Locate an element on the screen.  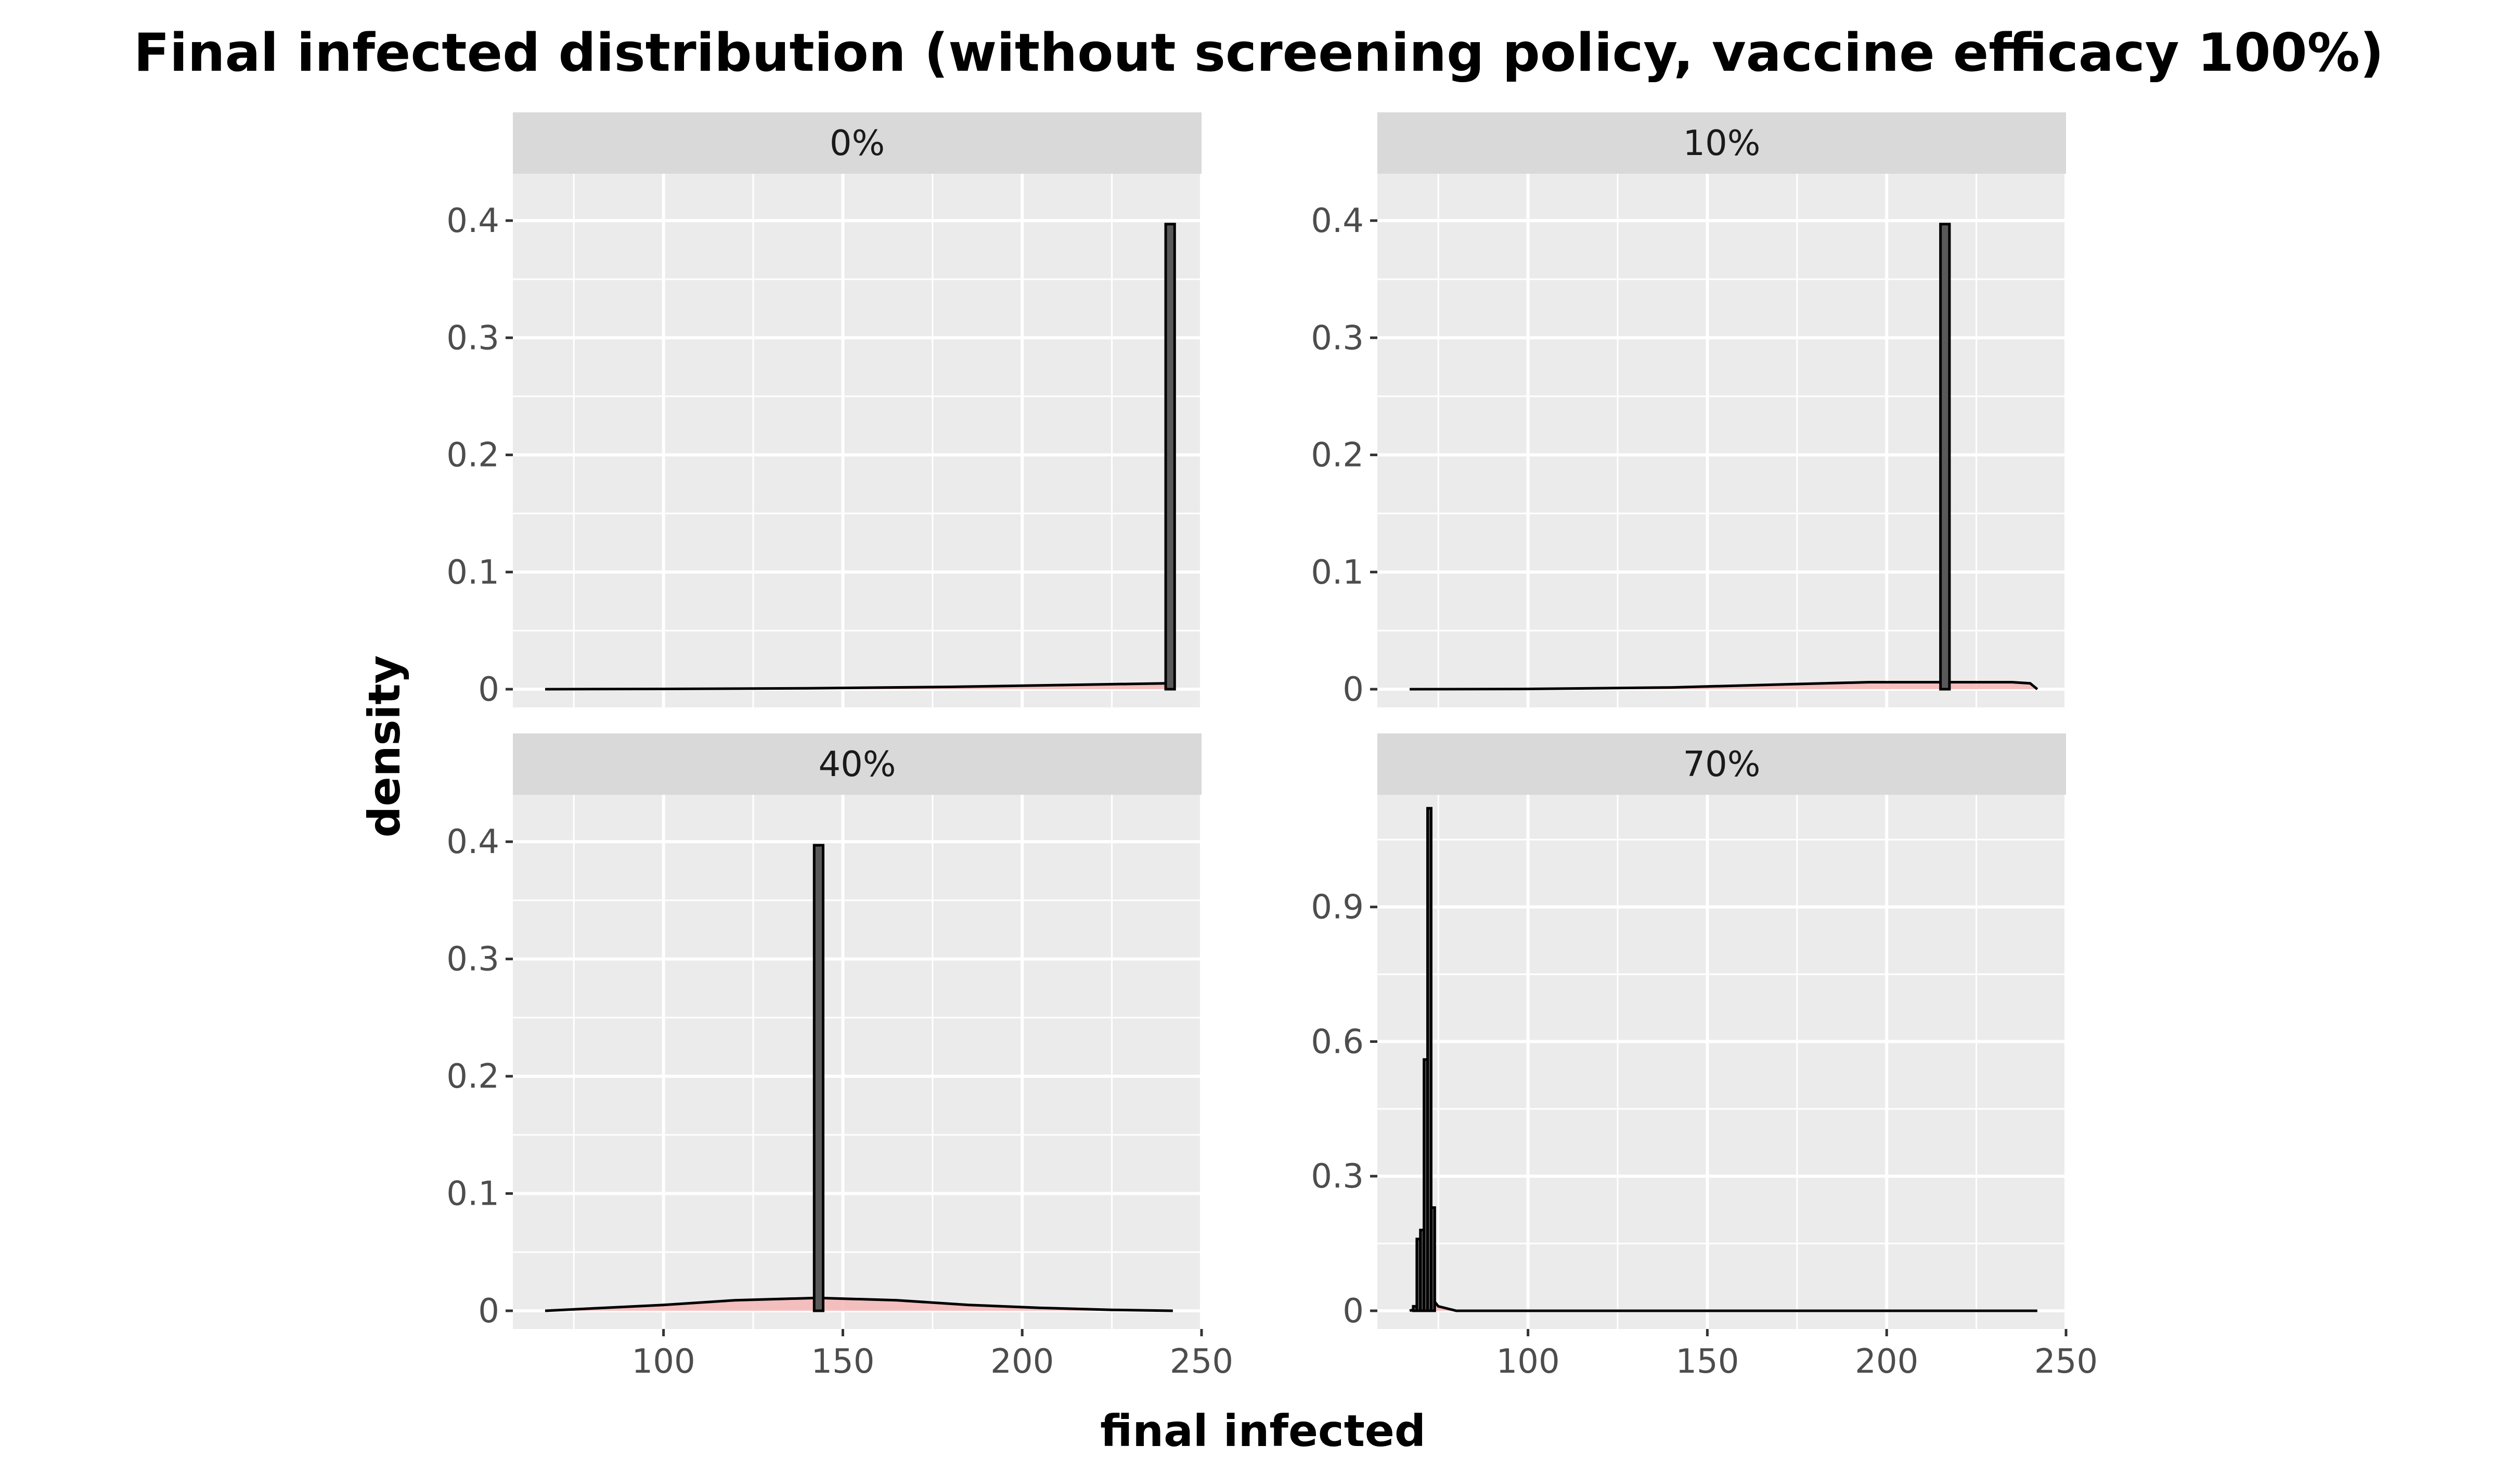
y-axis-title: density is located at coordinates (384, 746).